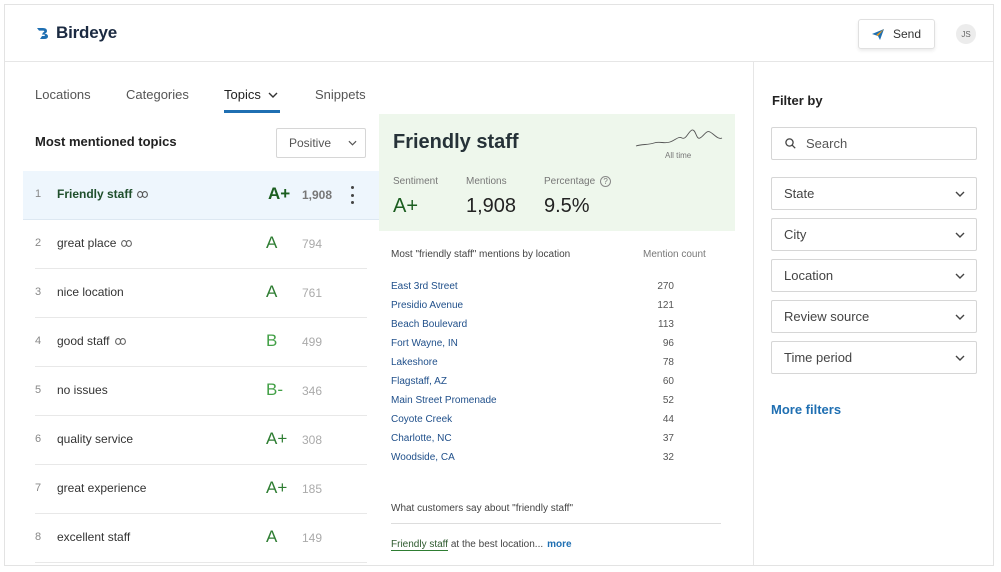  What do you see at coordinates (312, 342) in the screenshot?
I see `topic-count: 499` at bounding box center [312, 342].